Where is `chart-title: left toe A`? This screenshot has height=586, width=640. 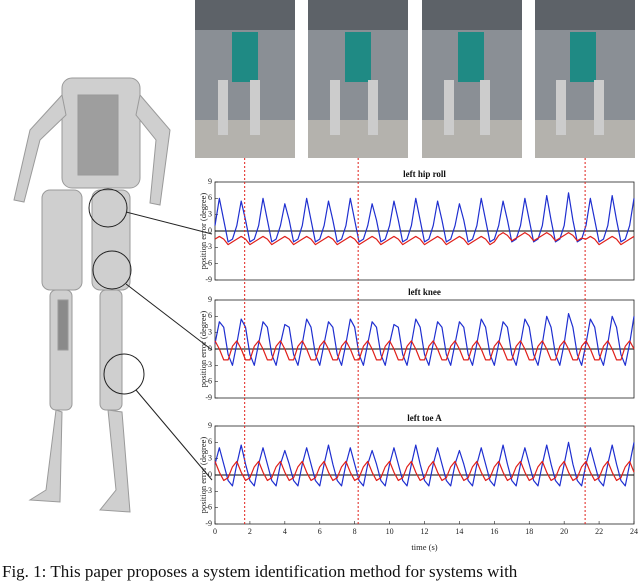 chart-title: left toe A is located at coordinates (424, 418).